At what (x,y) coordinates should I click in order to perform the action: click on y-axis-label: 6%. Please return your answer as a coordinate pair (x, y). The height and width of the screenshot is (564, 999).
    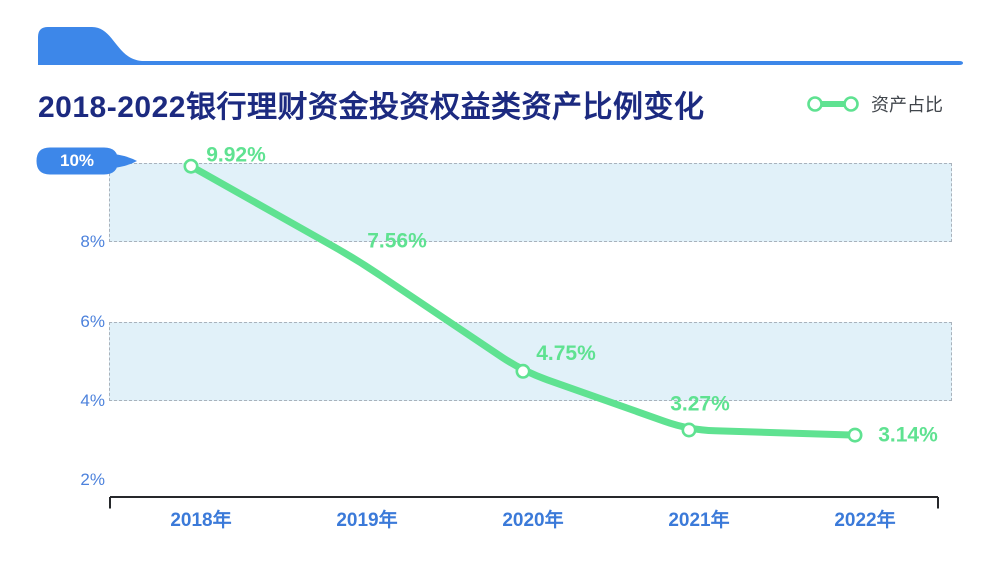
    Looking at the image, I should click on (92, 321).